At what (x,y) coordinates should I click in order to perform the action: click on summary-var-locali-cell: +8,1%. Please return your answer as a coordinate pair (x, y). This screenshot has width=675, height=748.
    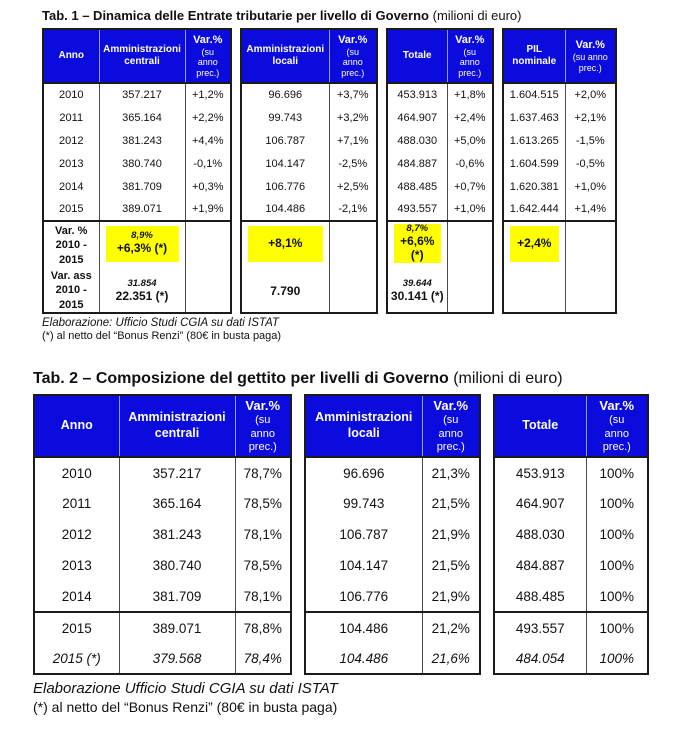
    Looking at the image, I should click on (285, 244).